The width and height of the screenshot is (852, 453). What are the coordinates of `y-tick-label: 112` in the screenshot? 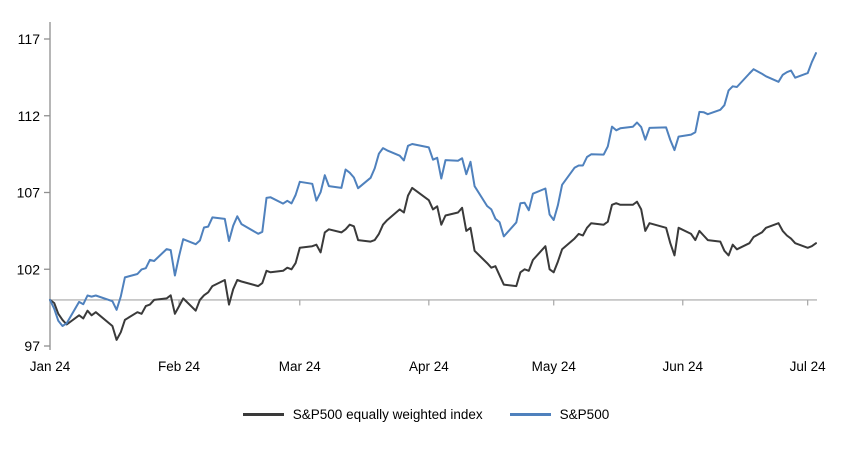 It's located at (29, 116).